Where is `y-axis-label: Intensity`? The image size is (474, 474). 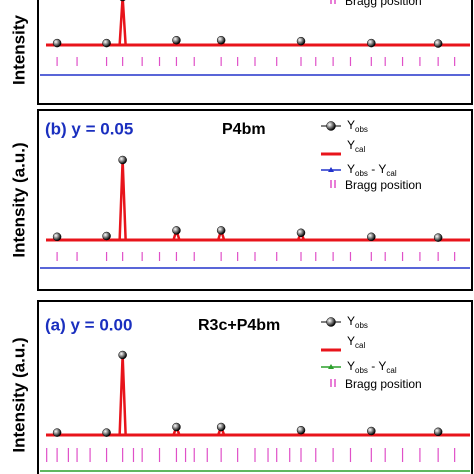
y-axis-label: Intensity is located at coordinates (18, 50).